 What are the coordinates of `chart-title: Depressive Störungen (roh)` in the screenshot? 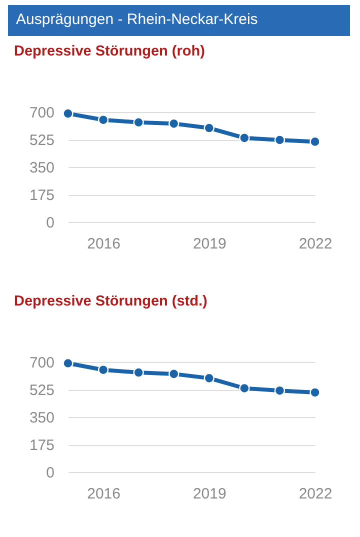 It's located at (110, 52).